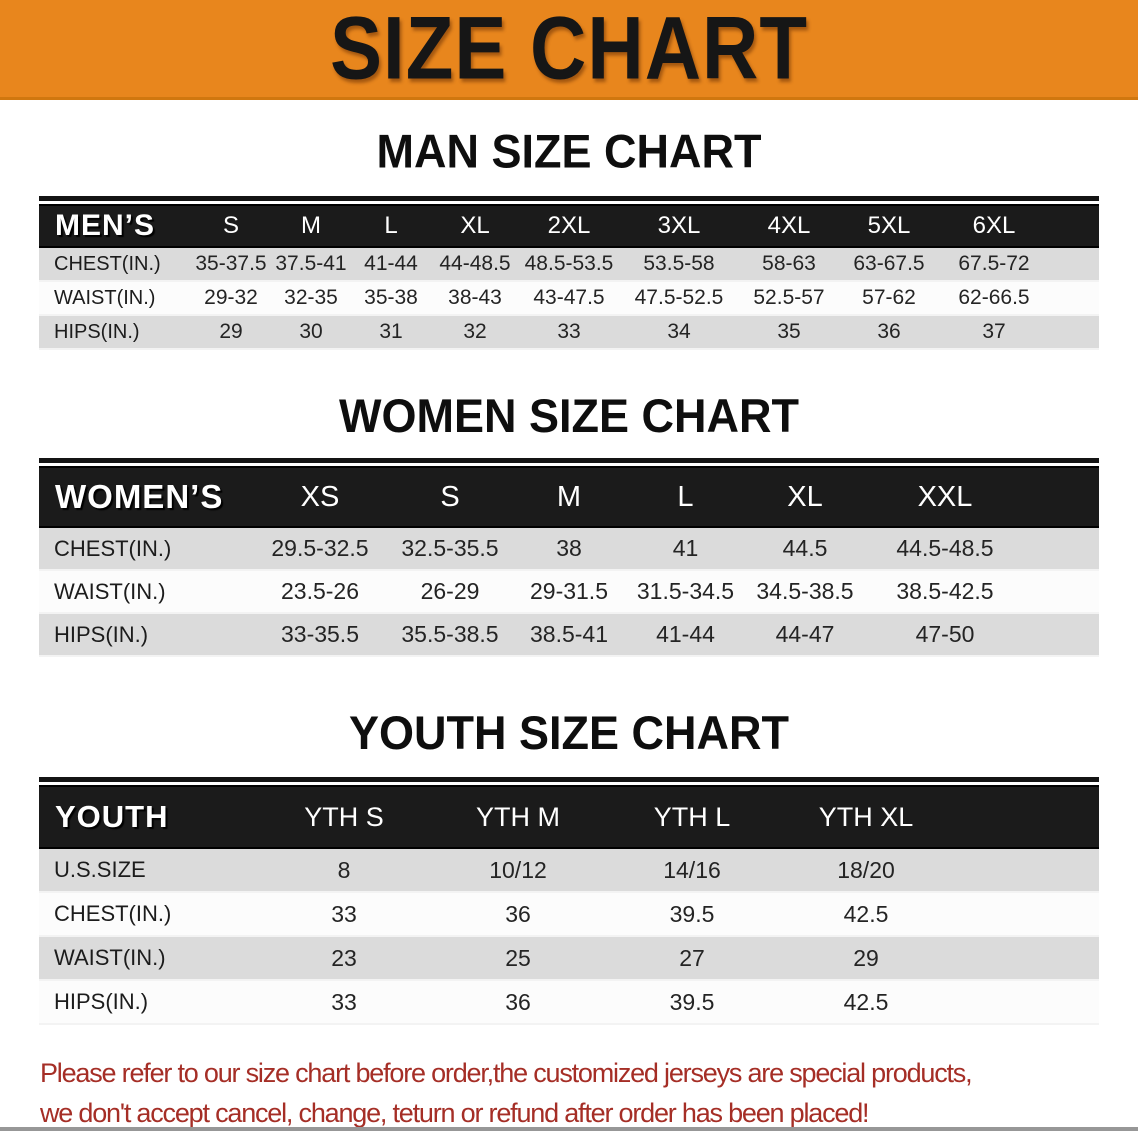  I want to click on youth-ussize-row: U.S.SIZE 8 10/12 14/16 18/20, so click(569, 870).